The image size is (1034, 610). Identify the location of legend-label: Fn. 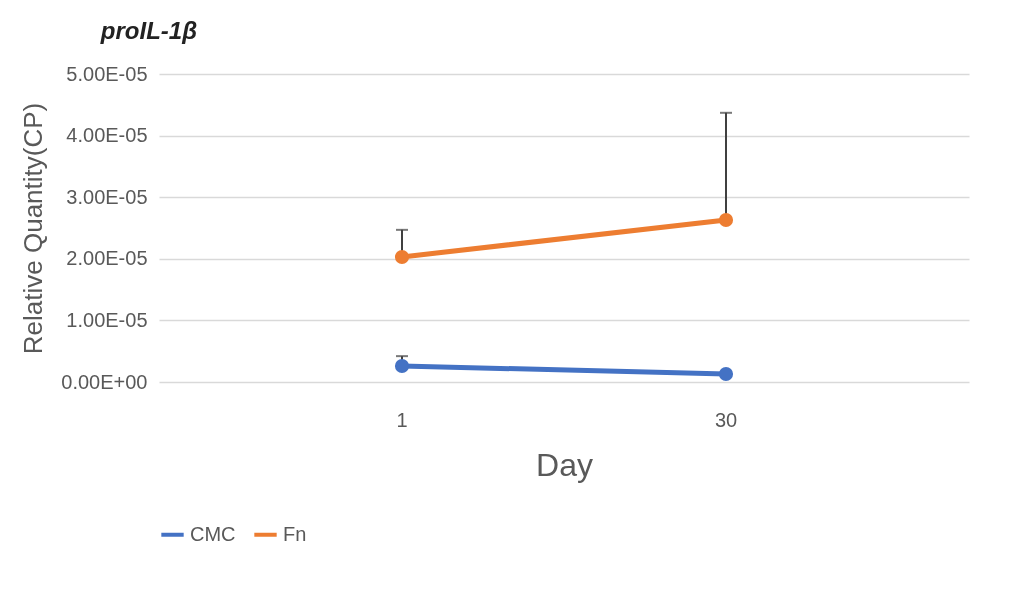
(295, 533).